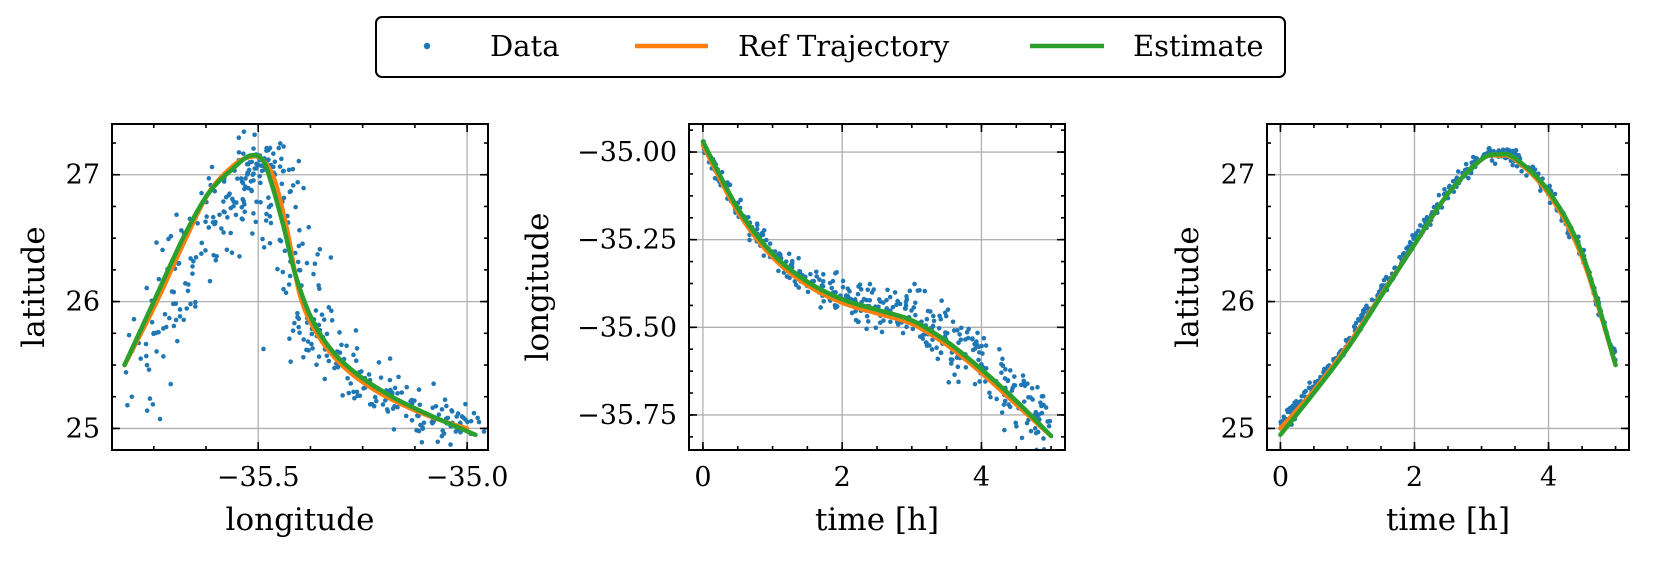  What do you see at coordinates (627, 415) in the screenshot?
I see `y-tick-label: −35.75` at bounding box center [627, 415].